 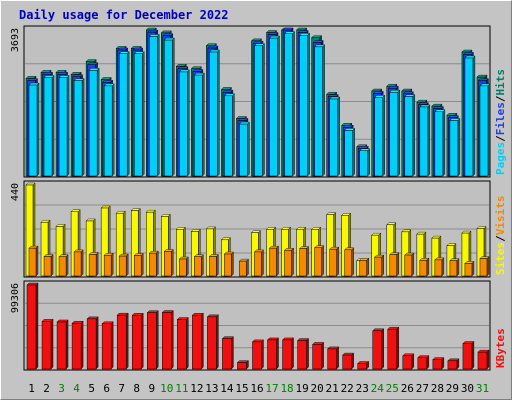 I want to click on x-tick-label-day-1: 1, so click(x=31, y=388).